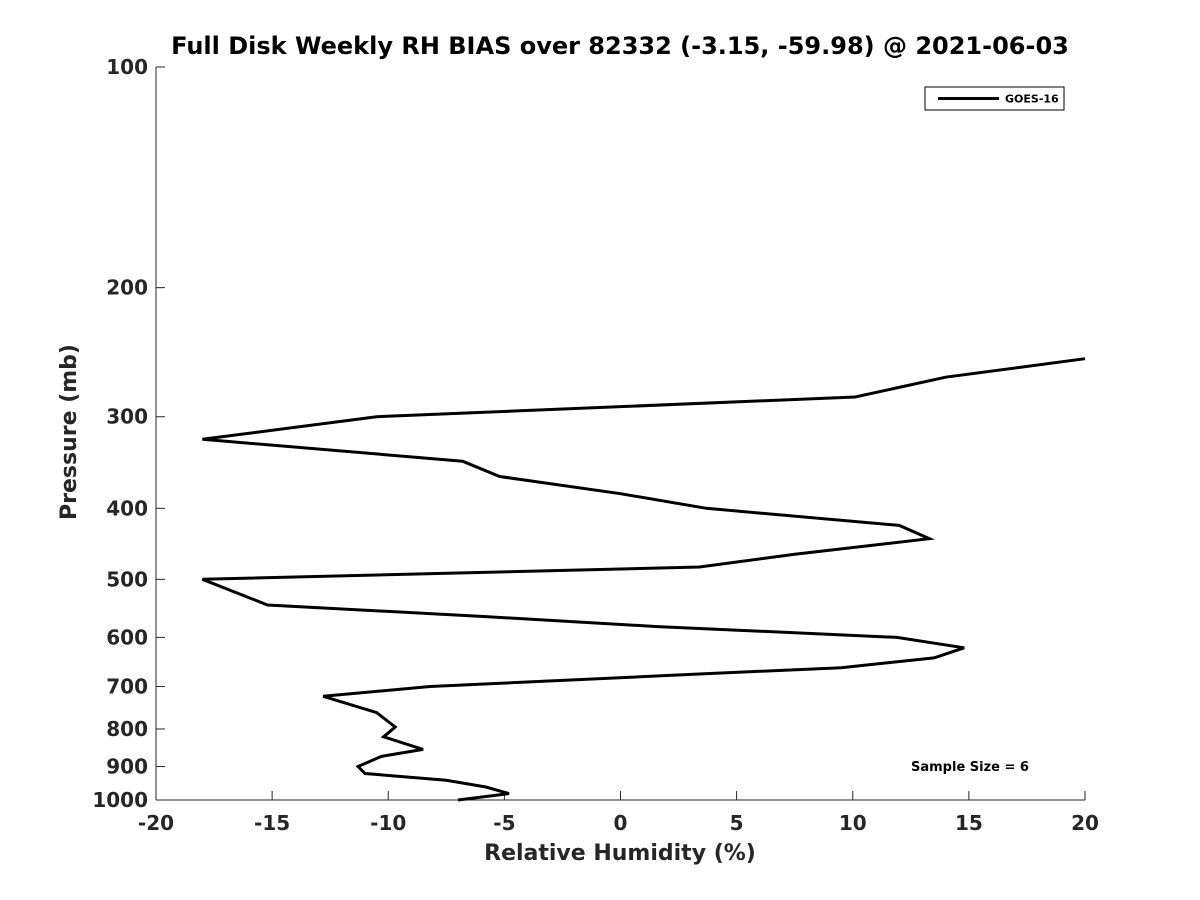 This screenshot has height=900, width=1200. I want to click on x-tick-label: -5, so click(504, 823).